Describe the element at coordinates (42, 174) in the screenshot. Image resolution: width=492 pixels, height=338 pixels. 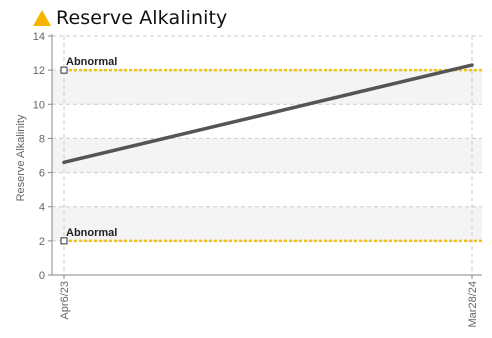
I see `y-tick-label: 6` at that location.